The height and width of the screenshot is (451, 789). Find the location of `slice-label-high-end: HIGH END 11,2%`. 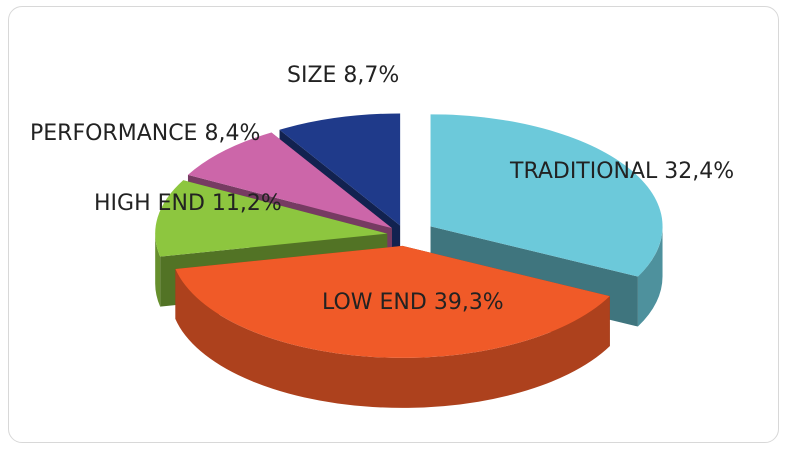

slice-label-high-end: HIGH END 11,2% is located at coordinates (188, 203).